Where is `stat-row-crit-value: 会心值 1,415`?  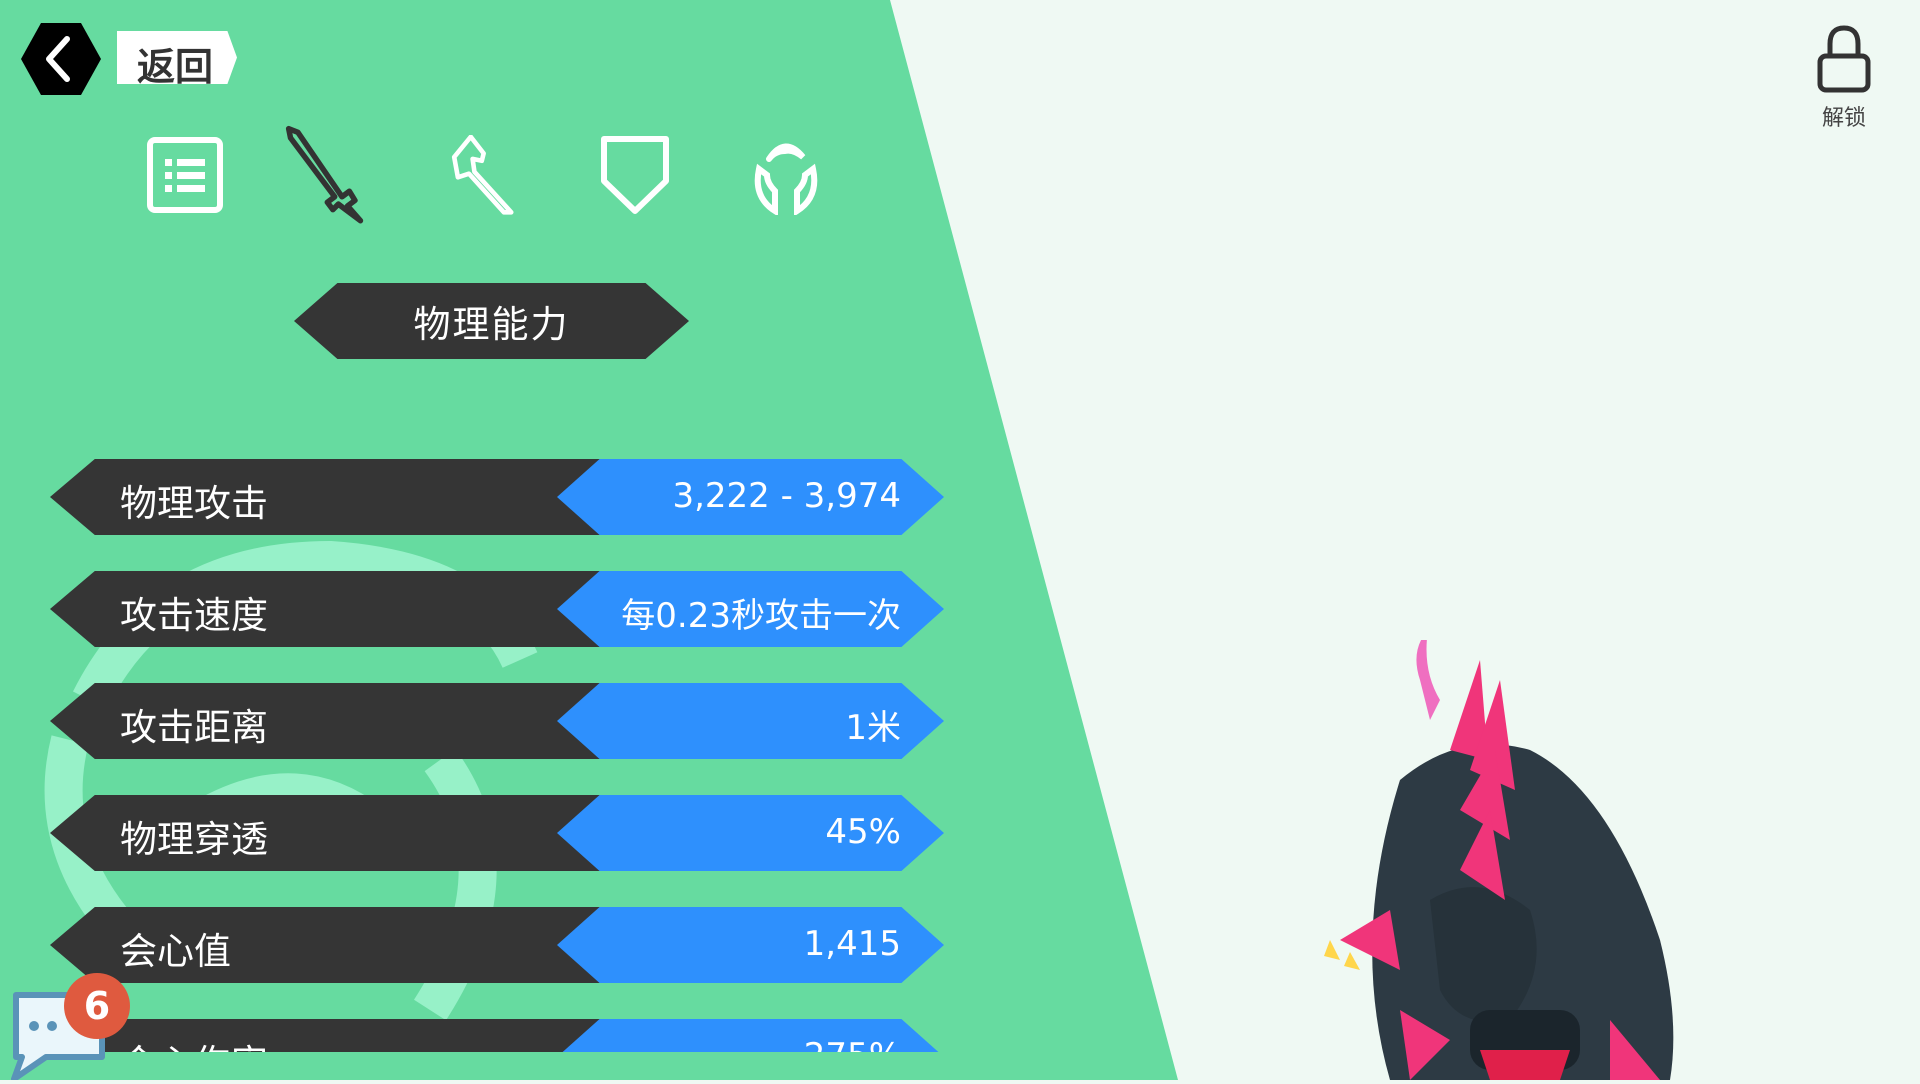
stat-row-crit-value: 会心值 1,415 is located at coordinates (497, 945).